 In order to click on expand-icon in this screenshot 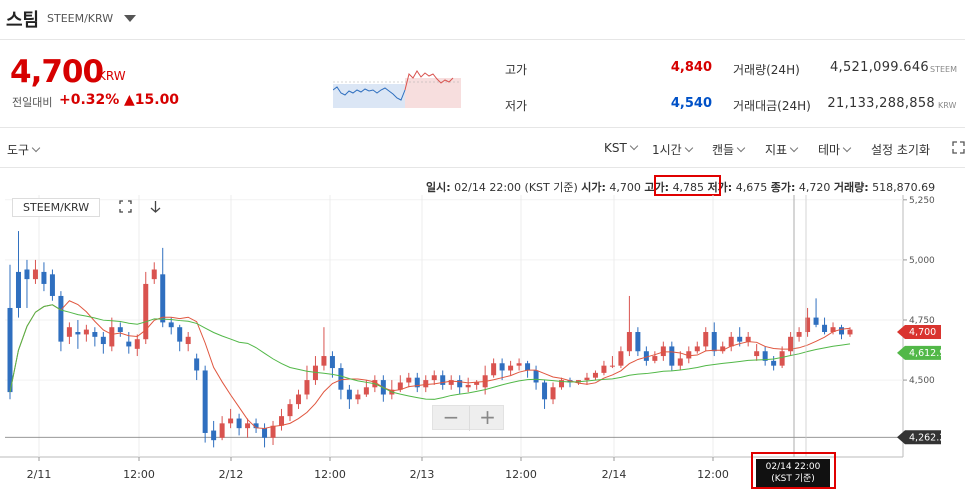, I will do `click(125, 206)`.